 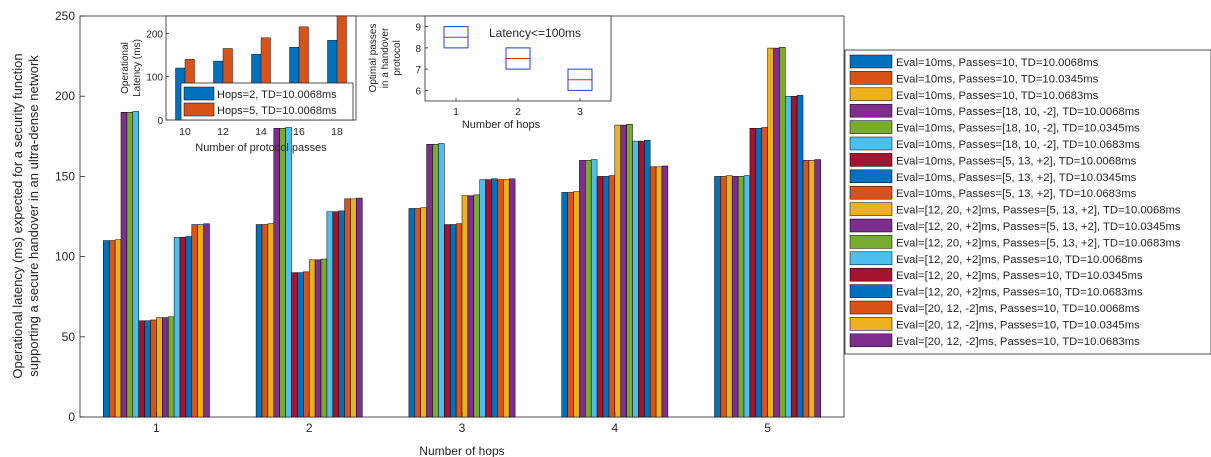 I want to click on bar-hop5-series6, so click(x=747, y=296).